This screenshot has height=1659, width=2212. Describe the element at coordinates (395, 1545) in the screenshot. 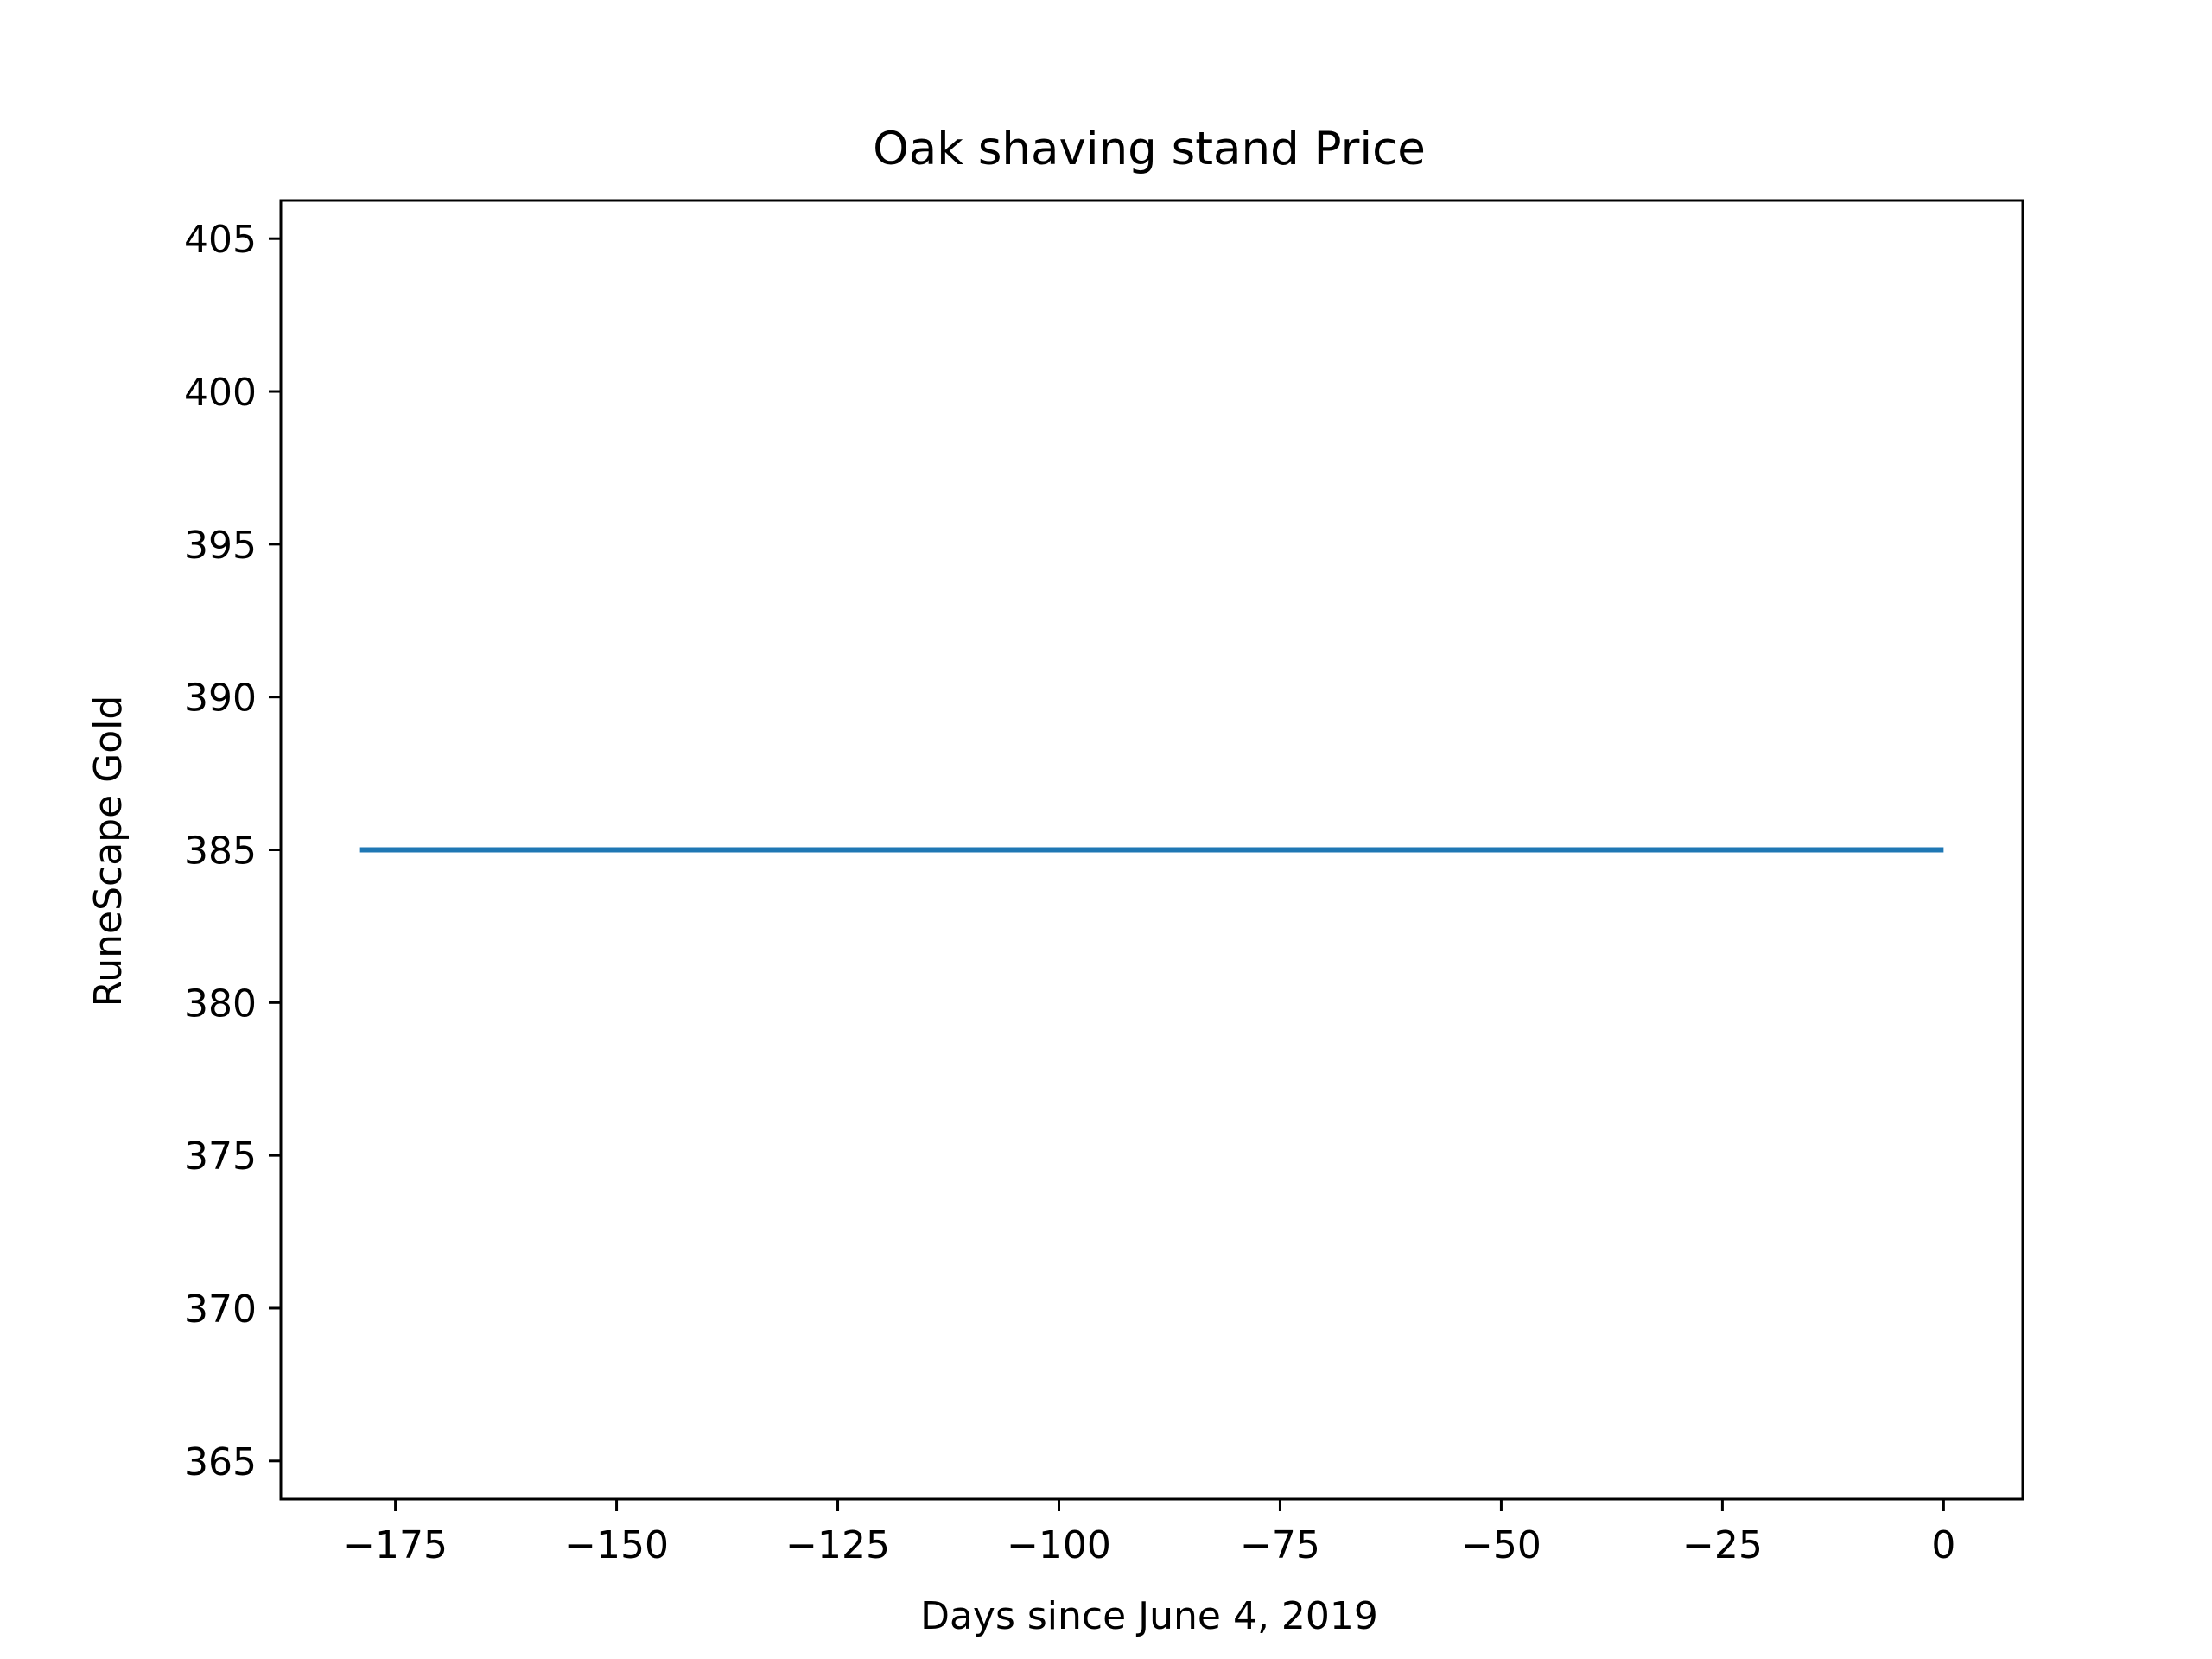

I see `x-tick-label: −175` at that location.